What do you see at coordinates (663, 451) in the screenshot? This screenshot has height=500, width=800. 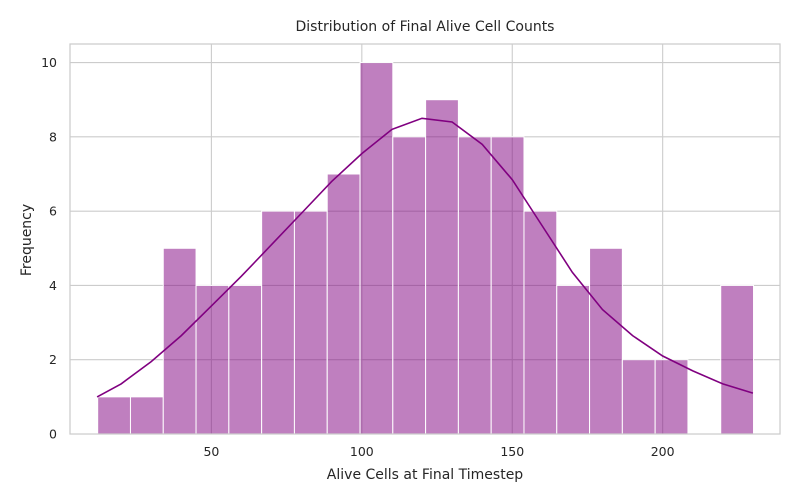 I see `x-tick-label: 200` at bounding box center [663, 451].